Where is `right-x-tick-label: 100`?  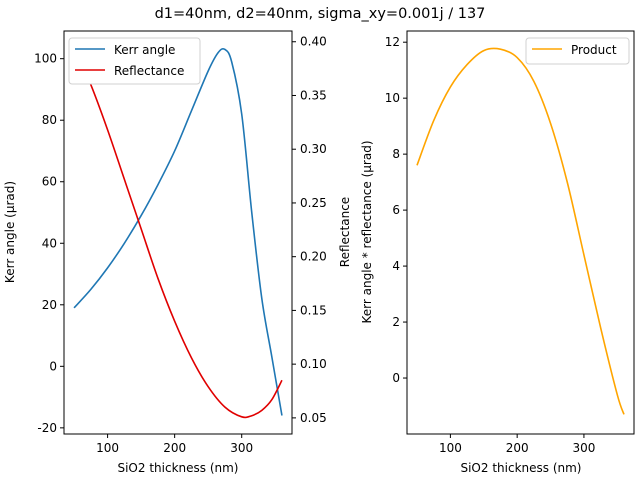
right-x-tick-label: 100 is located at coordinates (450, 448).